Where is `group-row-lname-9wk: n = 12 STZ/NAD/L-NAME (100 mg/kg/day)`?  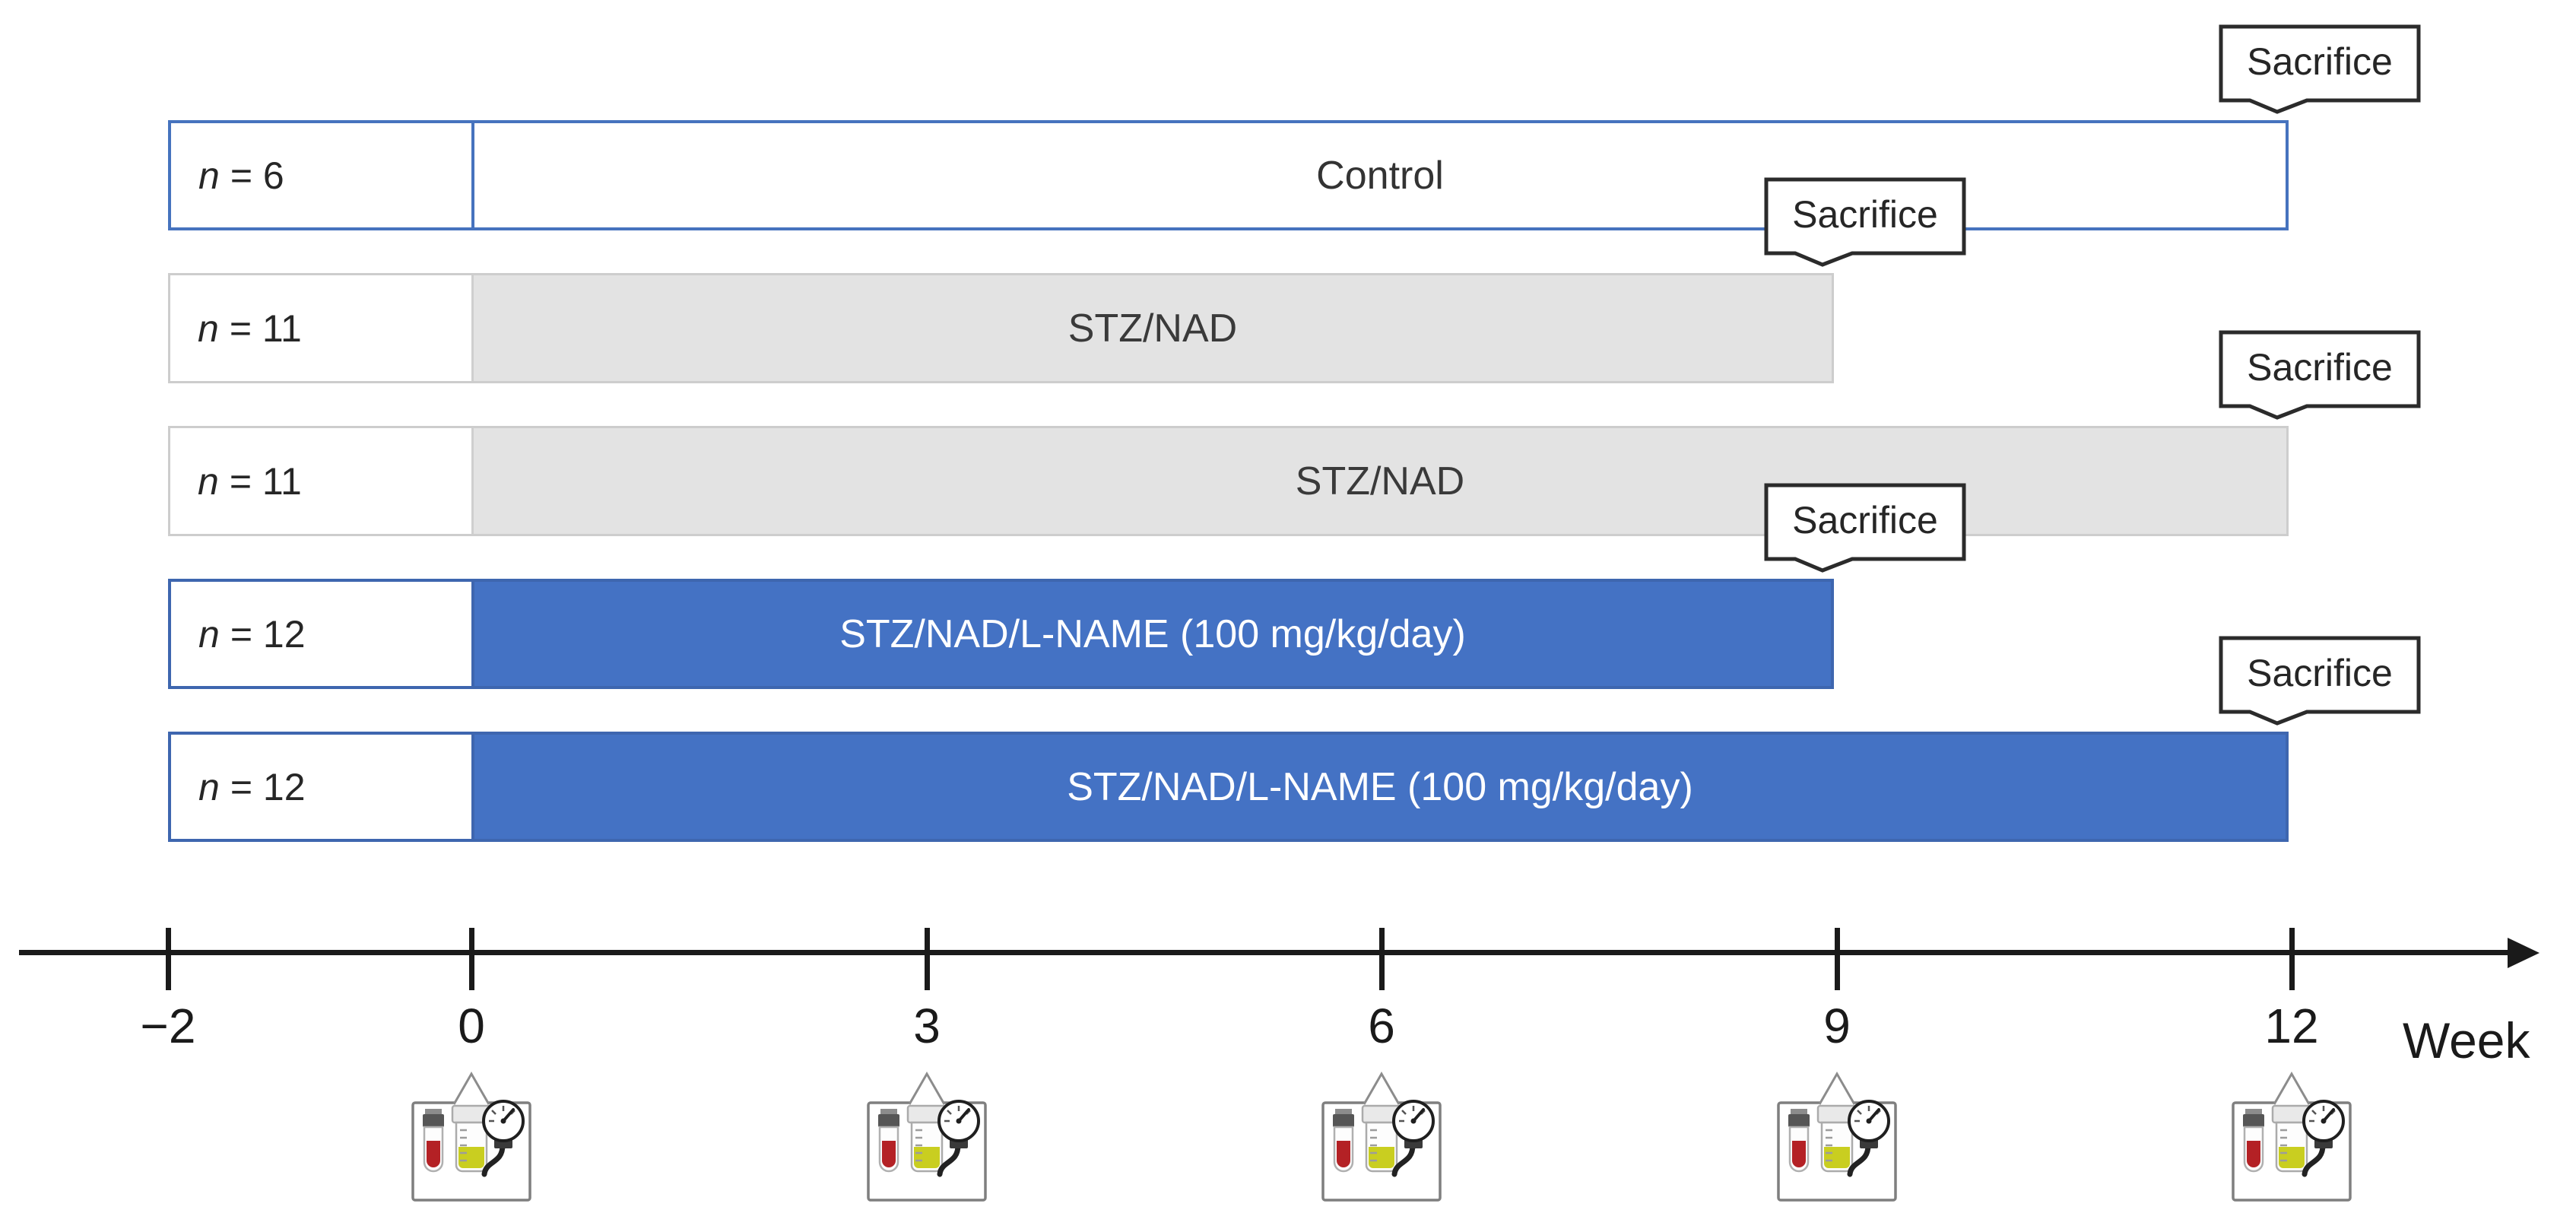
group-row-lname-9wk: n = 12 STZ/NAD/L-NAME (100 mg/kg/day) is located at coordinates (1001, 634).